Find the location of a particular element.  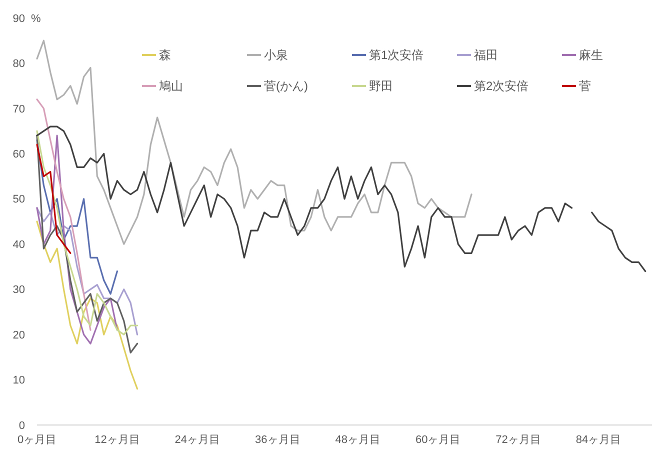

y-tick-label: 80 is located at coordinates (18, 64).